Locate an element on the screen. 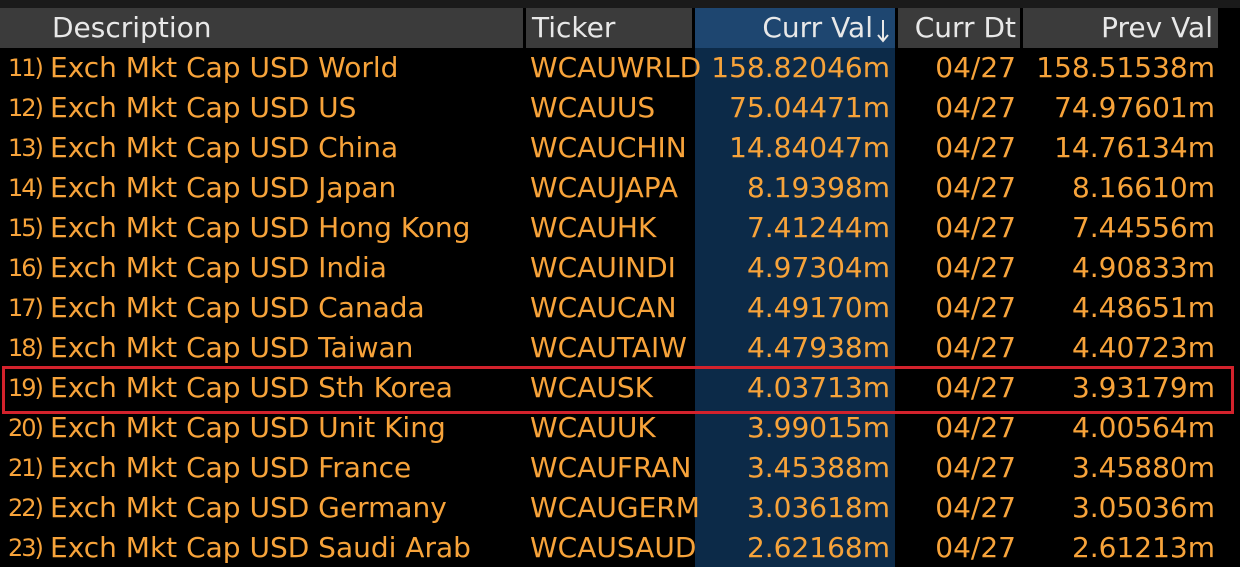 The image size is (1240, 567). row-number: 16) is located at coordinates (26, 268).